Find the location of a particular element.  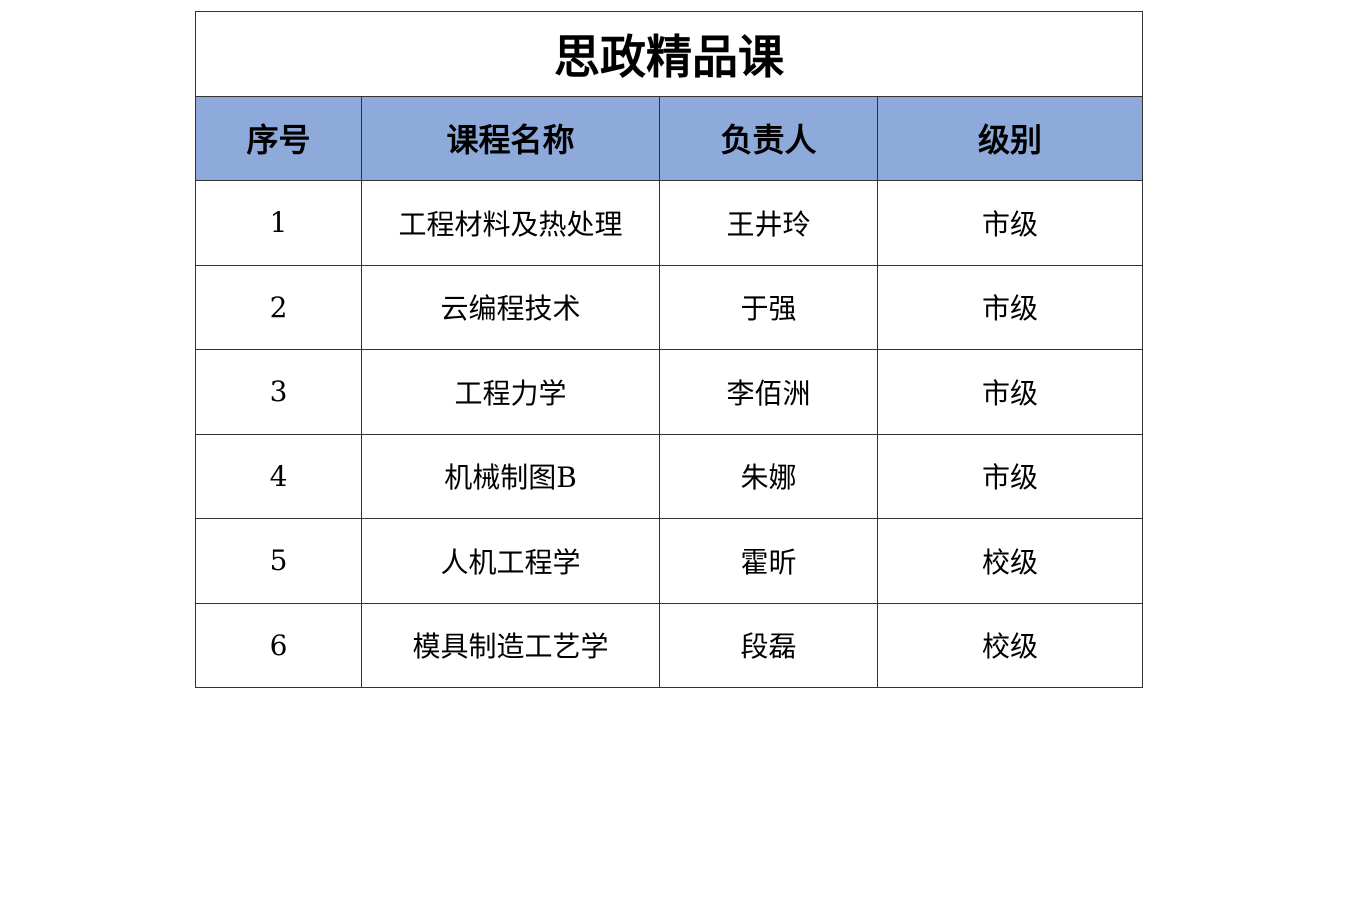

owner-cell: 段磊 is located at coordinates (768, 645).